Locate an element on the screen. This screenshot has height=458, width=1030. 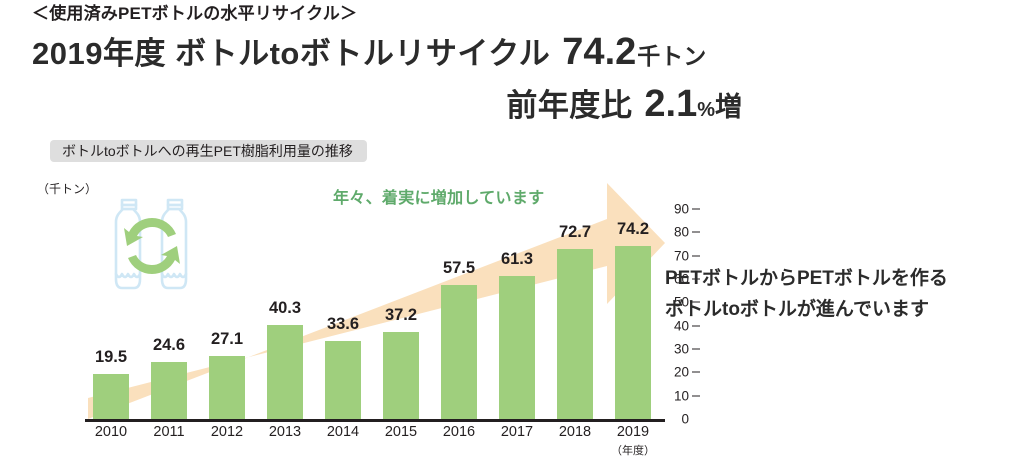
y-tick-20: 20 is located at coordinates (671, 372).